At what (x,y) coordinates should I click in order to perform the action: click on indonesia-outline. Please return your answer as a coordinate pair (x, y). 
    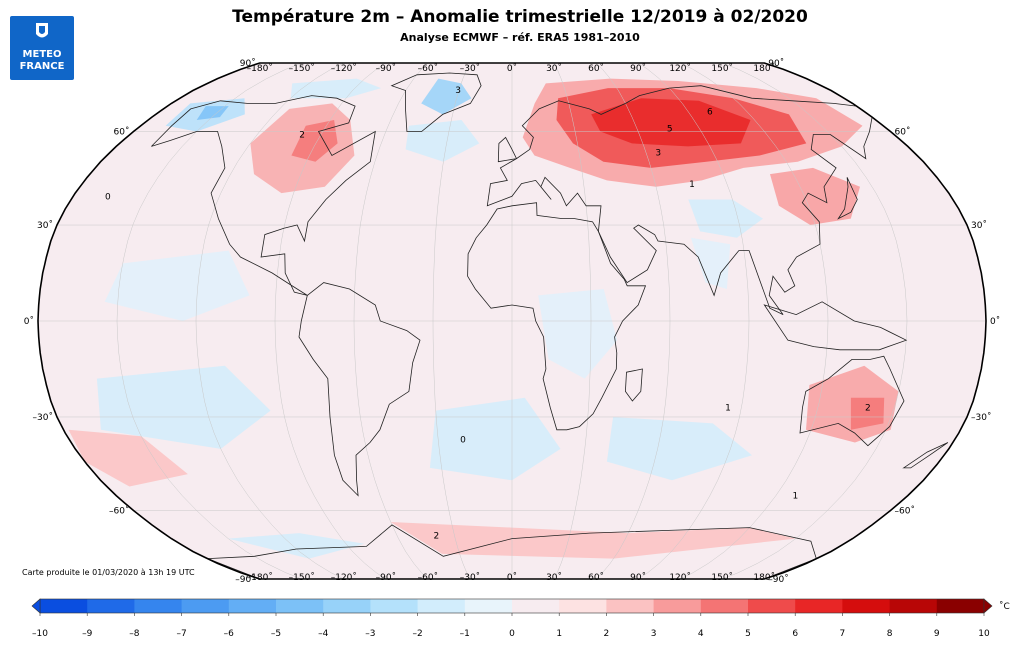
    Looking at the image, I should click on (835, 326).